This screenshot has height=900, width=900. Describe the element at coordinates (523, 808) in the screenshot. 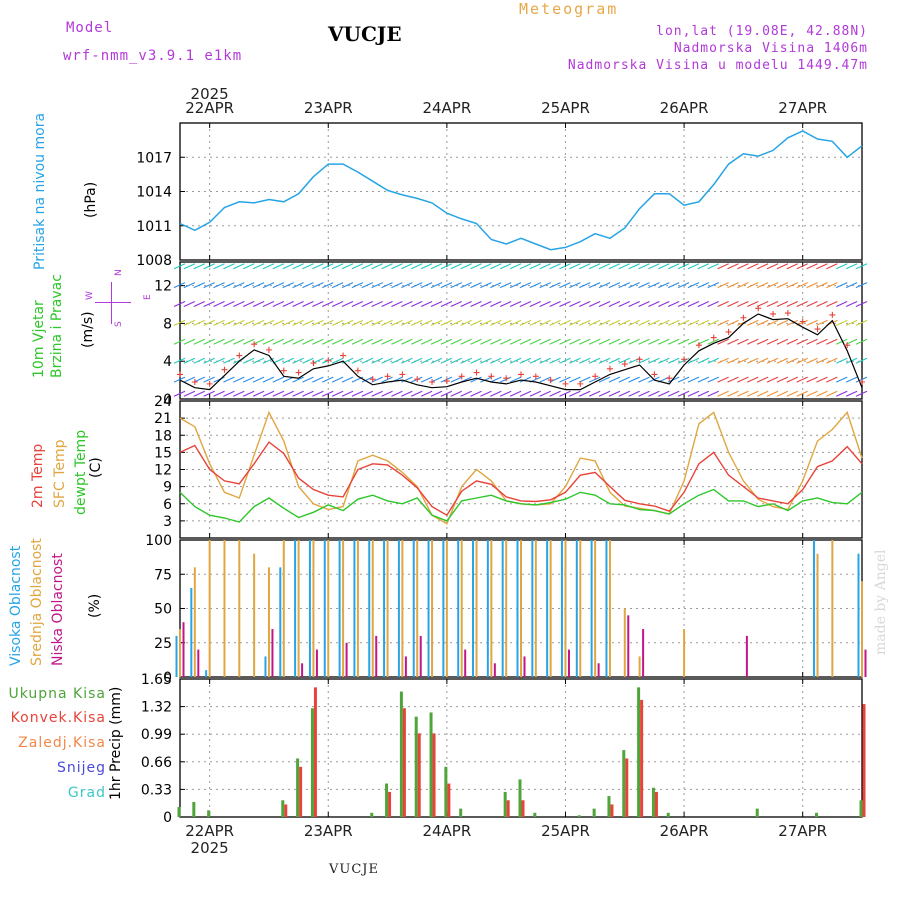

I see `precip-conv-bar` at that location.